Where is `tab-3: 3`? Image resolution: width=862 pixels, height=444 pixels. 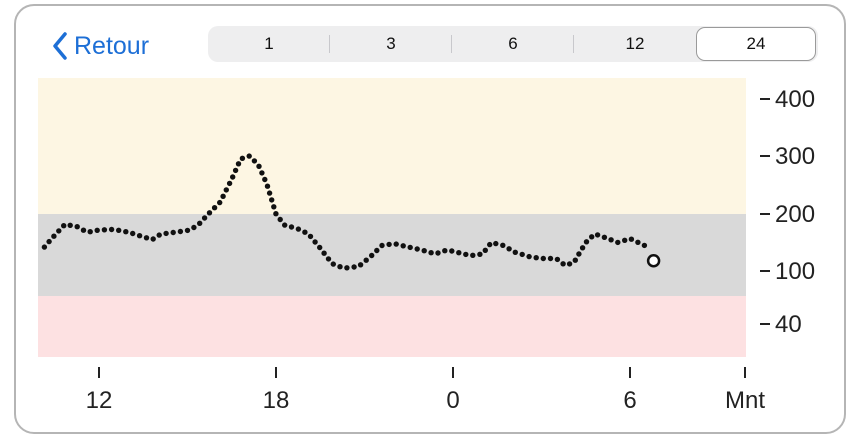
tab-3: 3 is located at coordinates (391, 44).